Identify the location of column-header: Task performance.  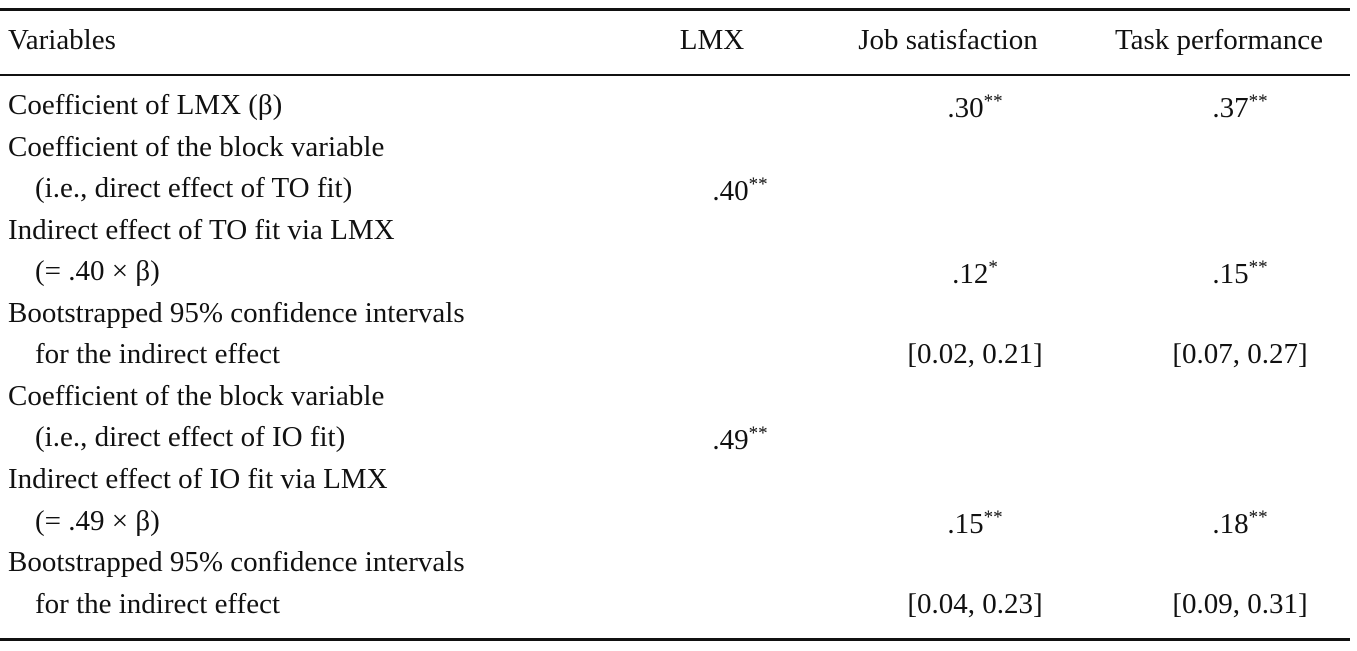
(1219, 40).